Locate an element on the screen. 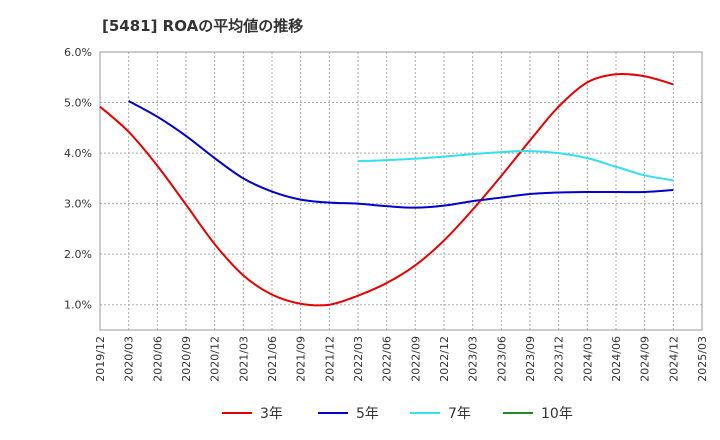  x-tick-label: 2020/06 is located at coordinates (157, 359).